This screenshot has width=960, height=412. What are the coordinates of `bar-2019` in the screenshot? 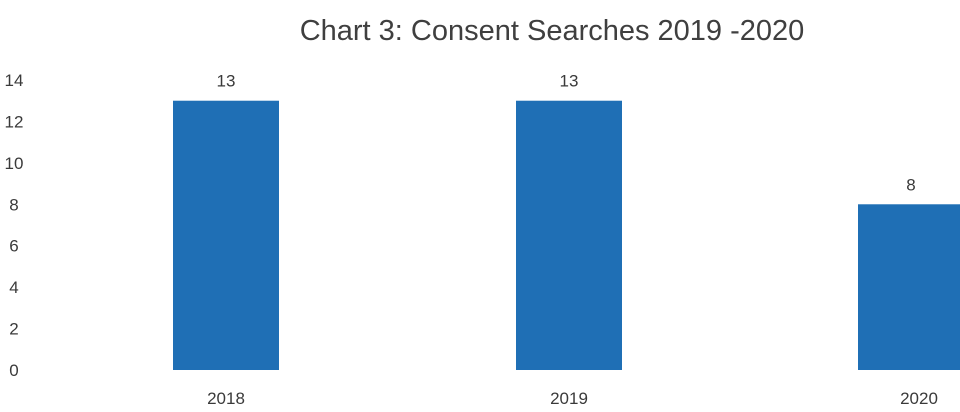 It's located at (569, 235).